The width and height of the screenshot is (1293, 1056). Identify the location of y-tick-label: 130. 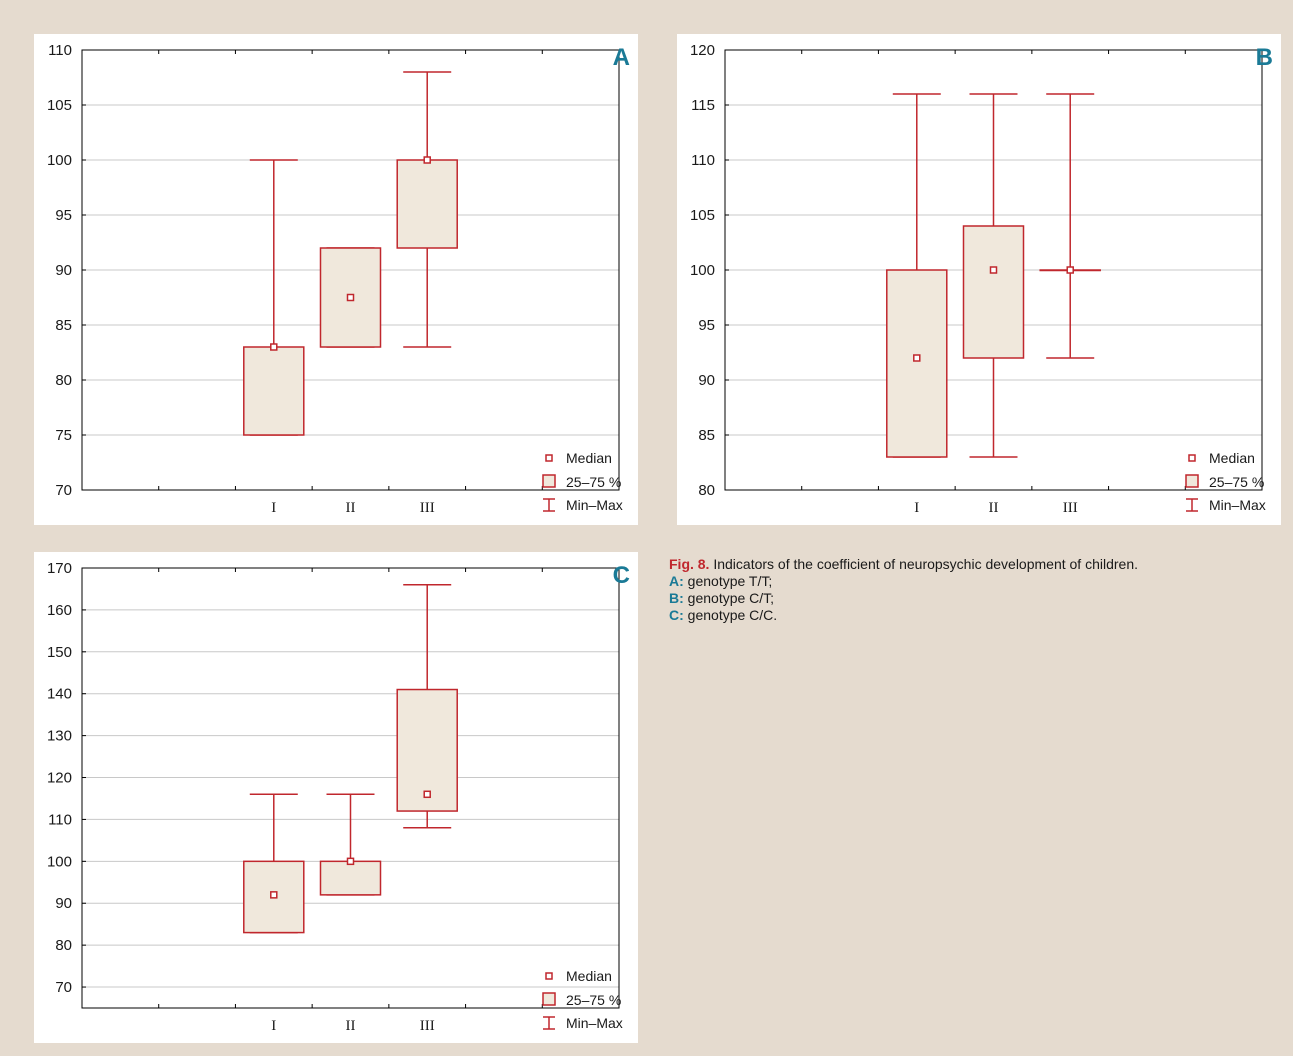
(59, 736).